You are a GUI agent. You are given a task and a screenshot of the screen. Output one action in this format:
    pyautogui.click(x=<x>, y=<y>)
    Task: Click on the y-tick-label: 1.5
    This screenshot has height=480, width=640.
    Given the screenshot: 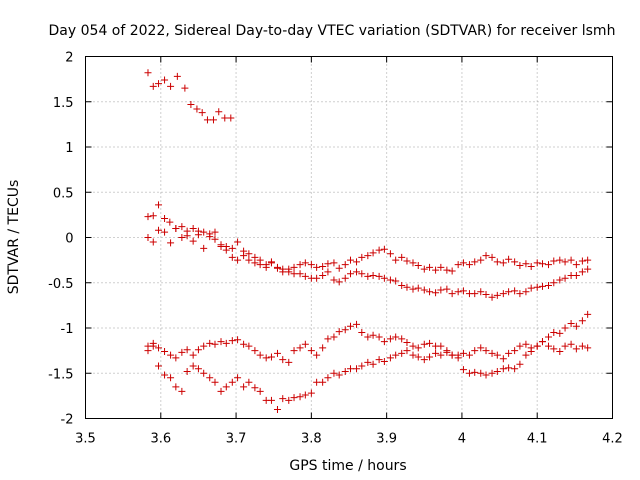 What is the action you would take?
    pyautogui.click(x=63, y=103)
    